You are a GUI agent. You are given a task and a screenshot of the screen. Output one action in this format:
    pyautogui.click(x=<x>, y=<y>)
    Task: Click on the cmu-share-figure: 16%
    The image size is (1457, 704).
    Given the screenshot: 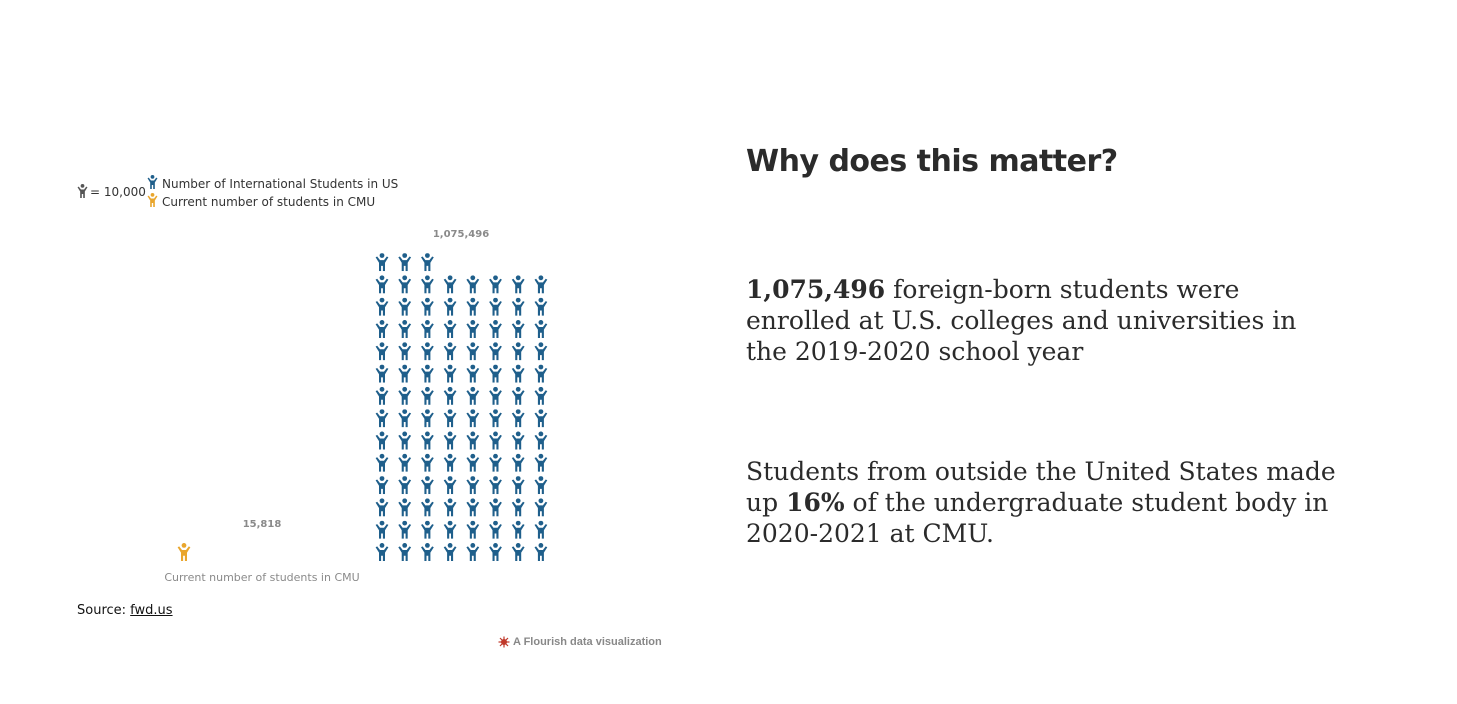 What is the action you would take?
    pyautogui.click(x=815, y=502)
    